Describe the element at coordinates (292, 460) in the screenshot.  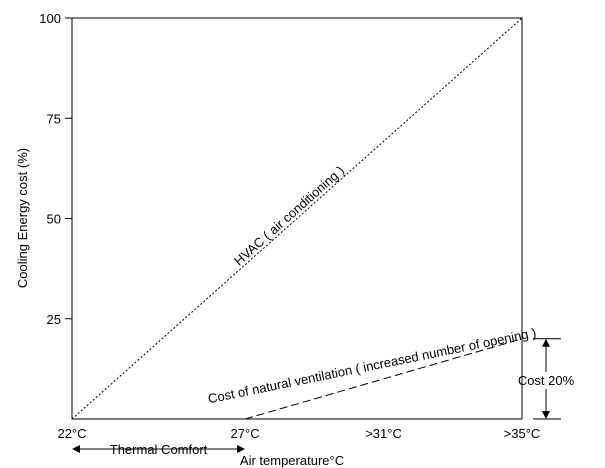
I see `x-axis-label: Air temperature°C` at that location.